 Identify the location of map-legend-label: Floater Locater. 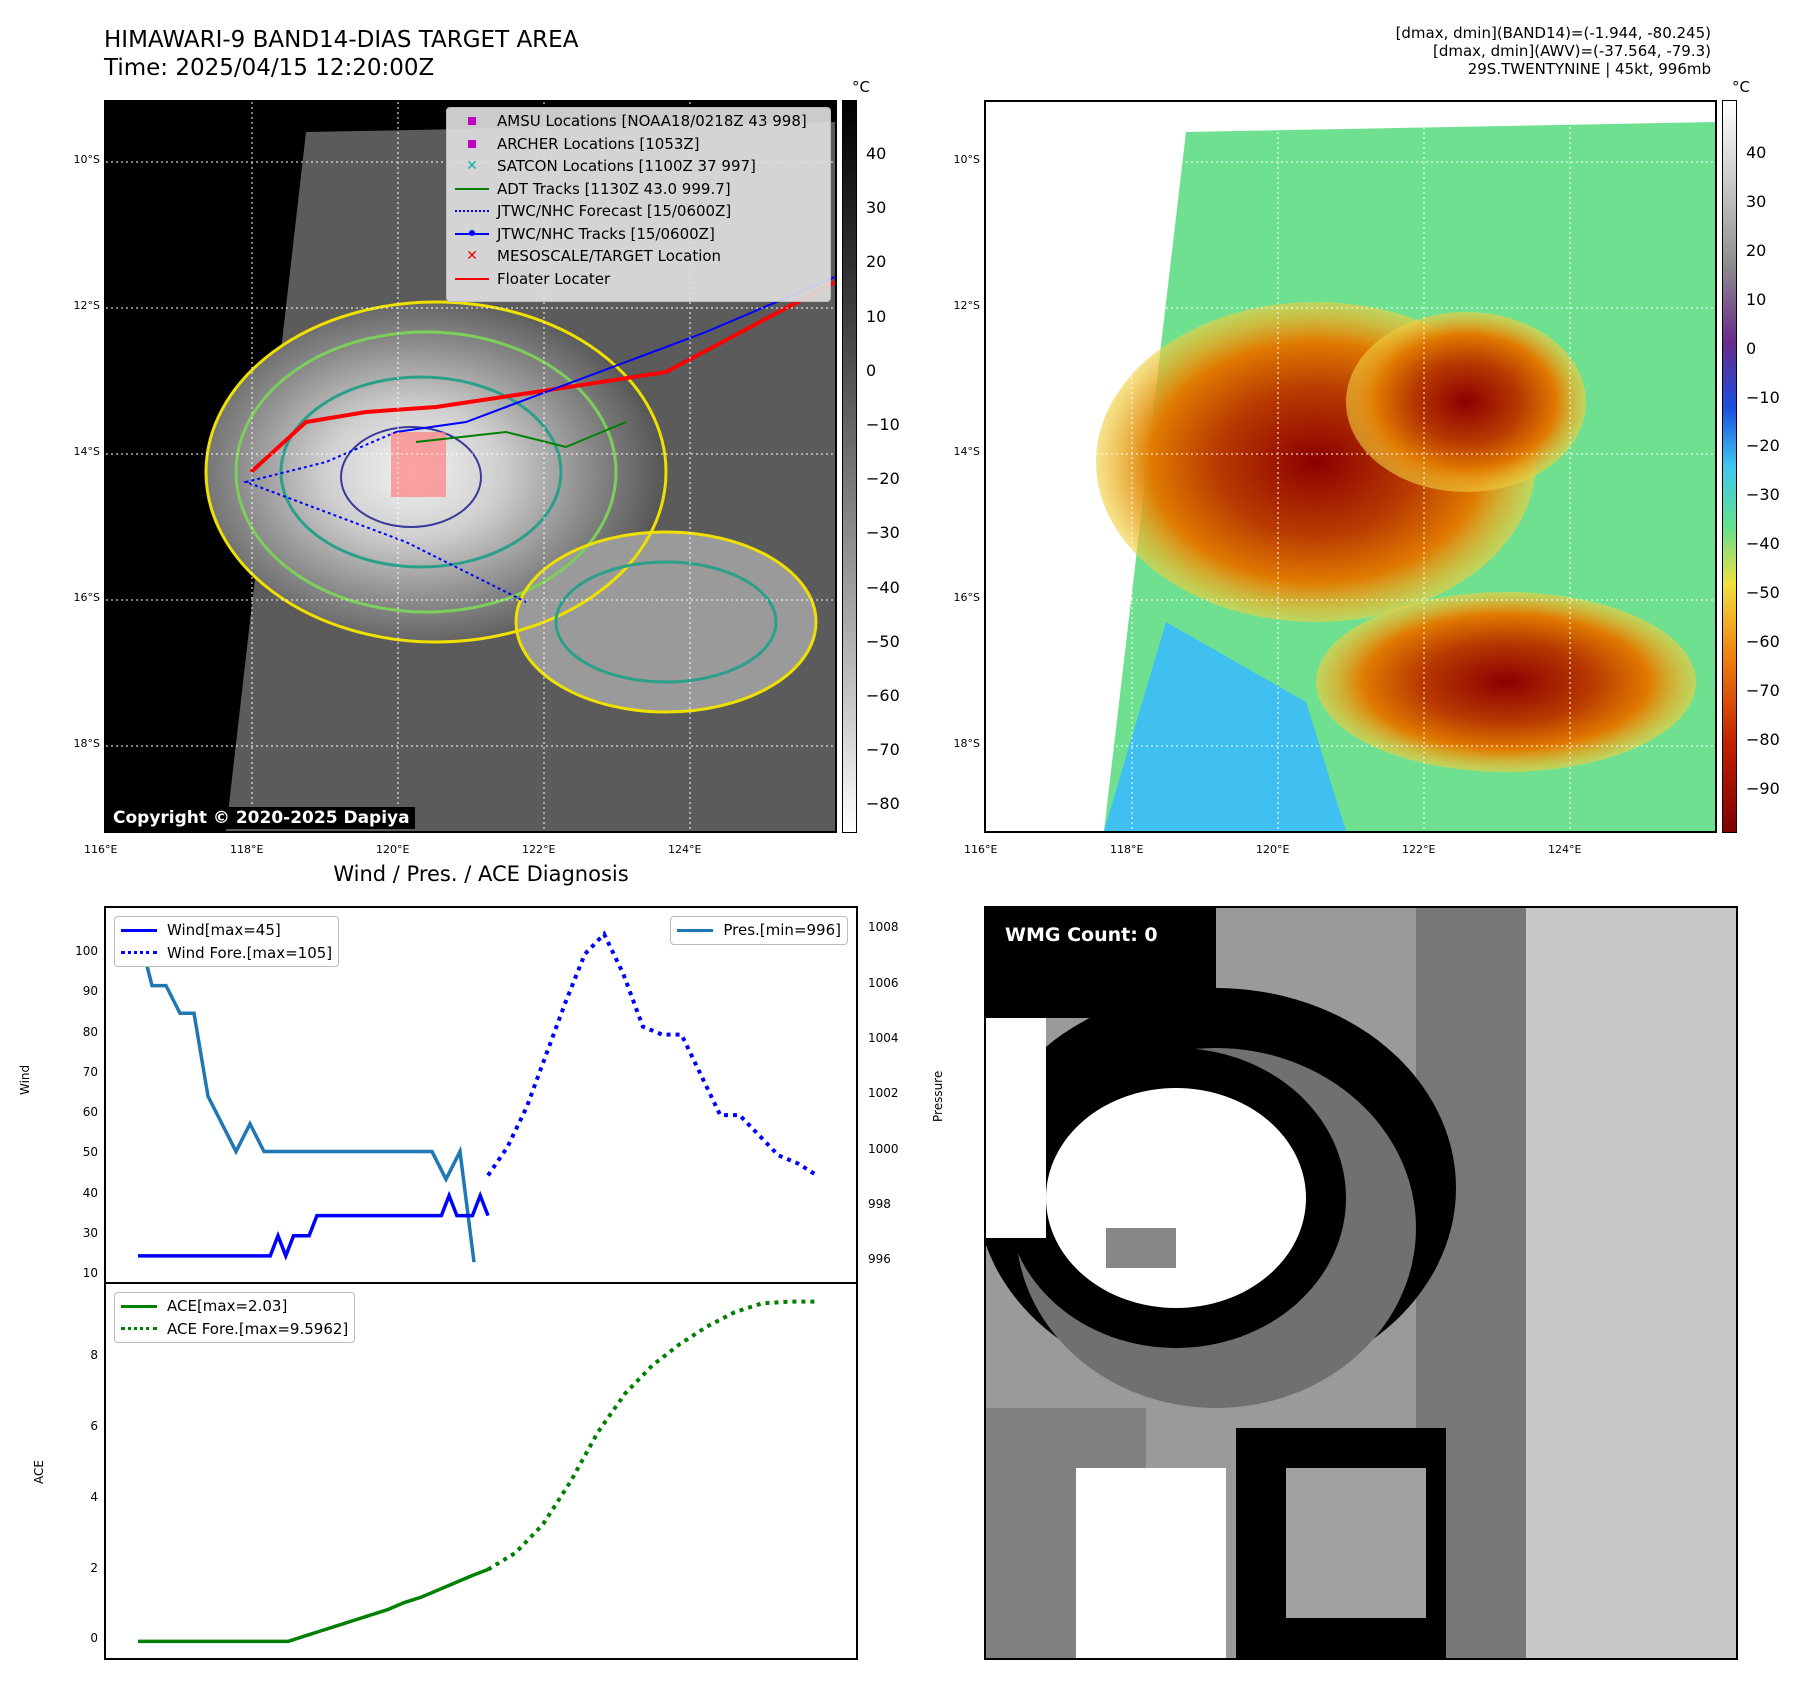
(554, 278).